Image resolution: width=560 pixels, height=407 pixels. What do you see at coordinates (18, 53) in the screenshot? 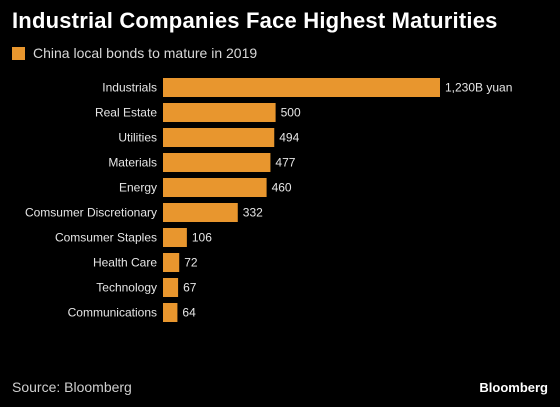
I see `legend-swatch` at bounding box center [18, 53].